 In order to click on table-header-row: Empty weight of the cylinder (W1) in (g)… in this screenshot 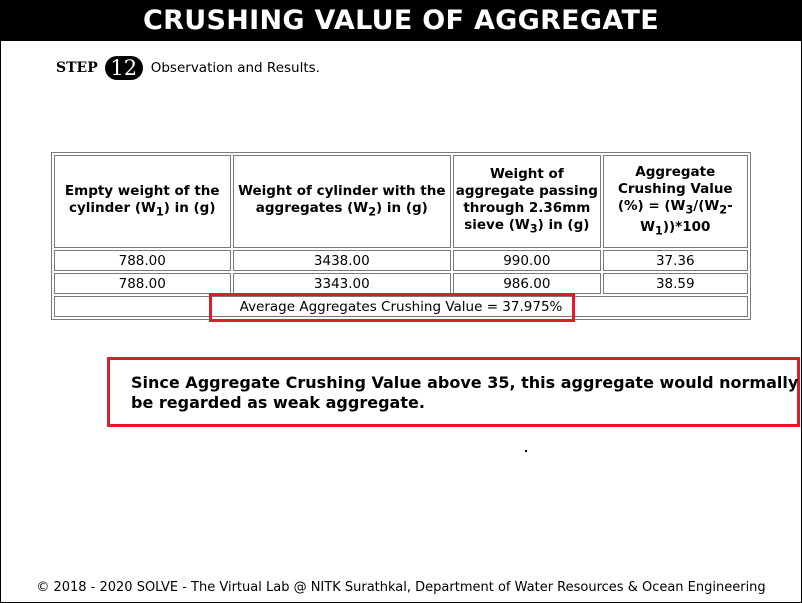, I will do `click(401, 201)`.